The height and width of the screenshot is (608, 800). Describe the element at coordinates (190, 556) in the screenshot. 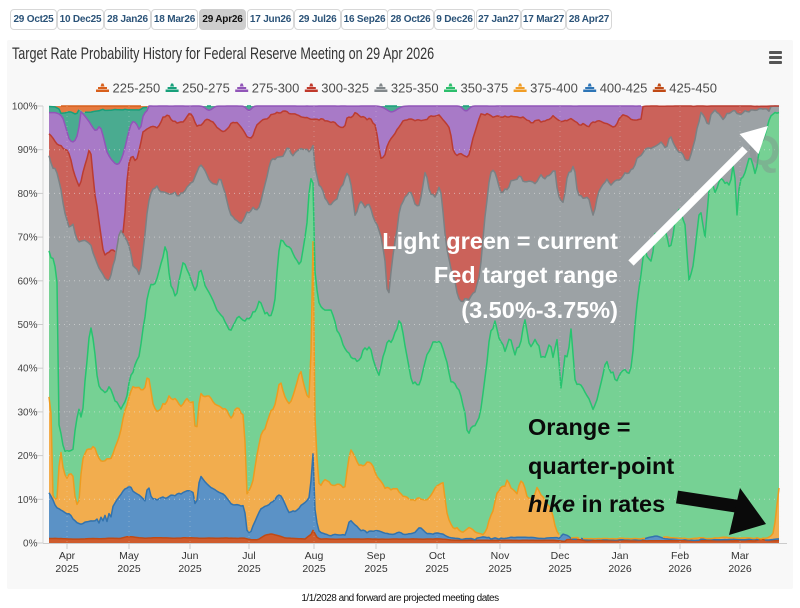

I see `svg-text: Jun` at that location.